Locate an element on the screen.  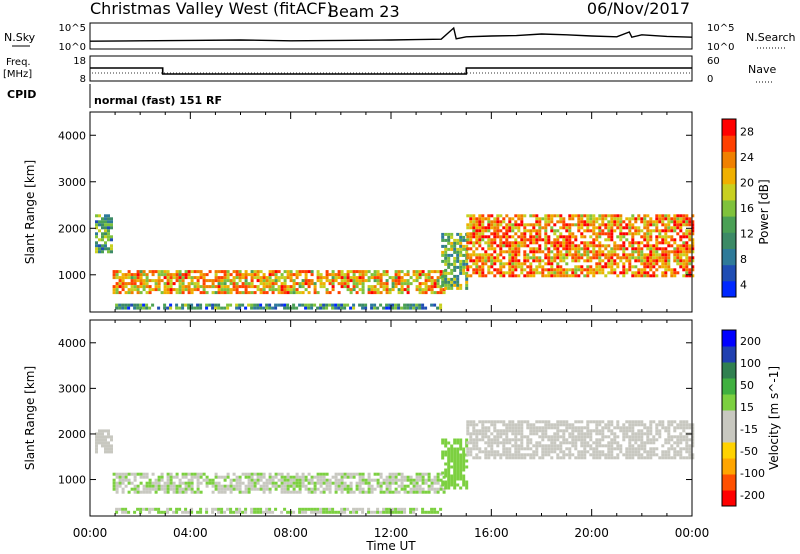
colorbar-swatch is located at coordinates (729, 450).